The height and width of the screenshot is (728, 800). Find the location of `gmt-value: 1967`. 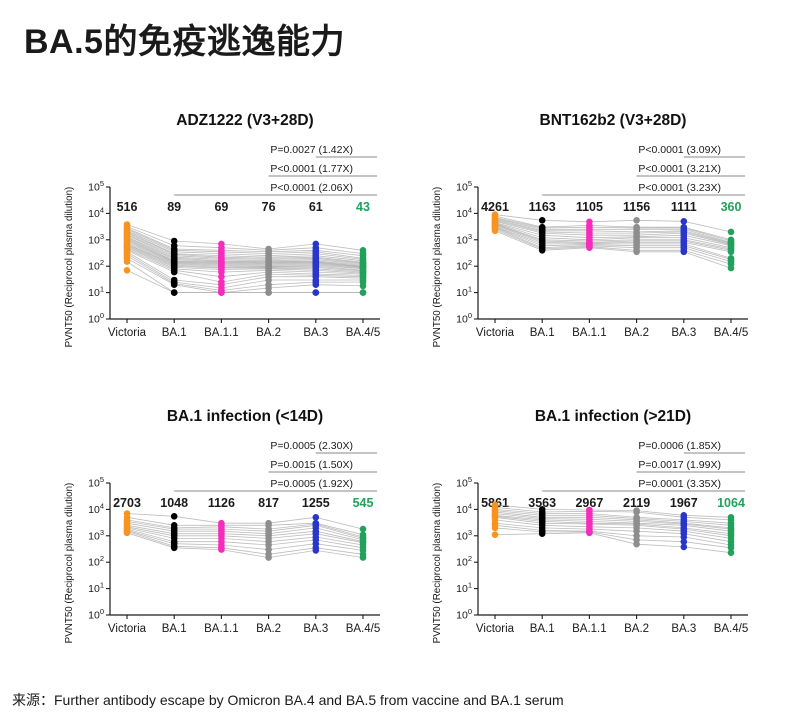

gmt-value: 1967 is located at coordinates (684, 503).